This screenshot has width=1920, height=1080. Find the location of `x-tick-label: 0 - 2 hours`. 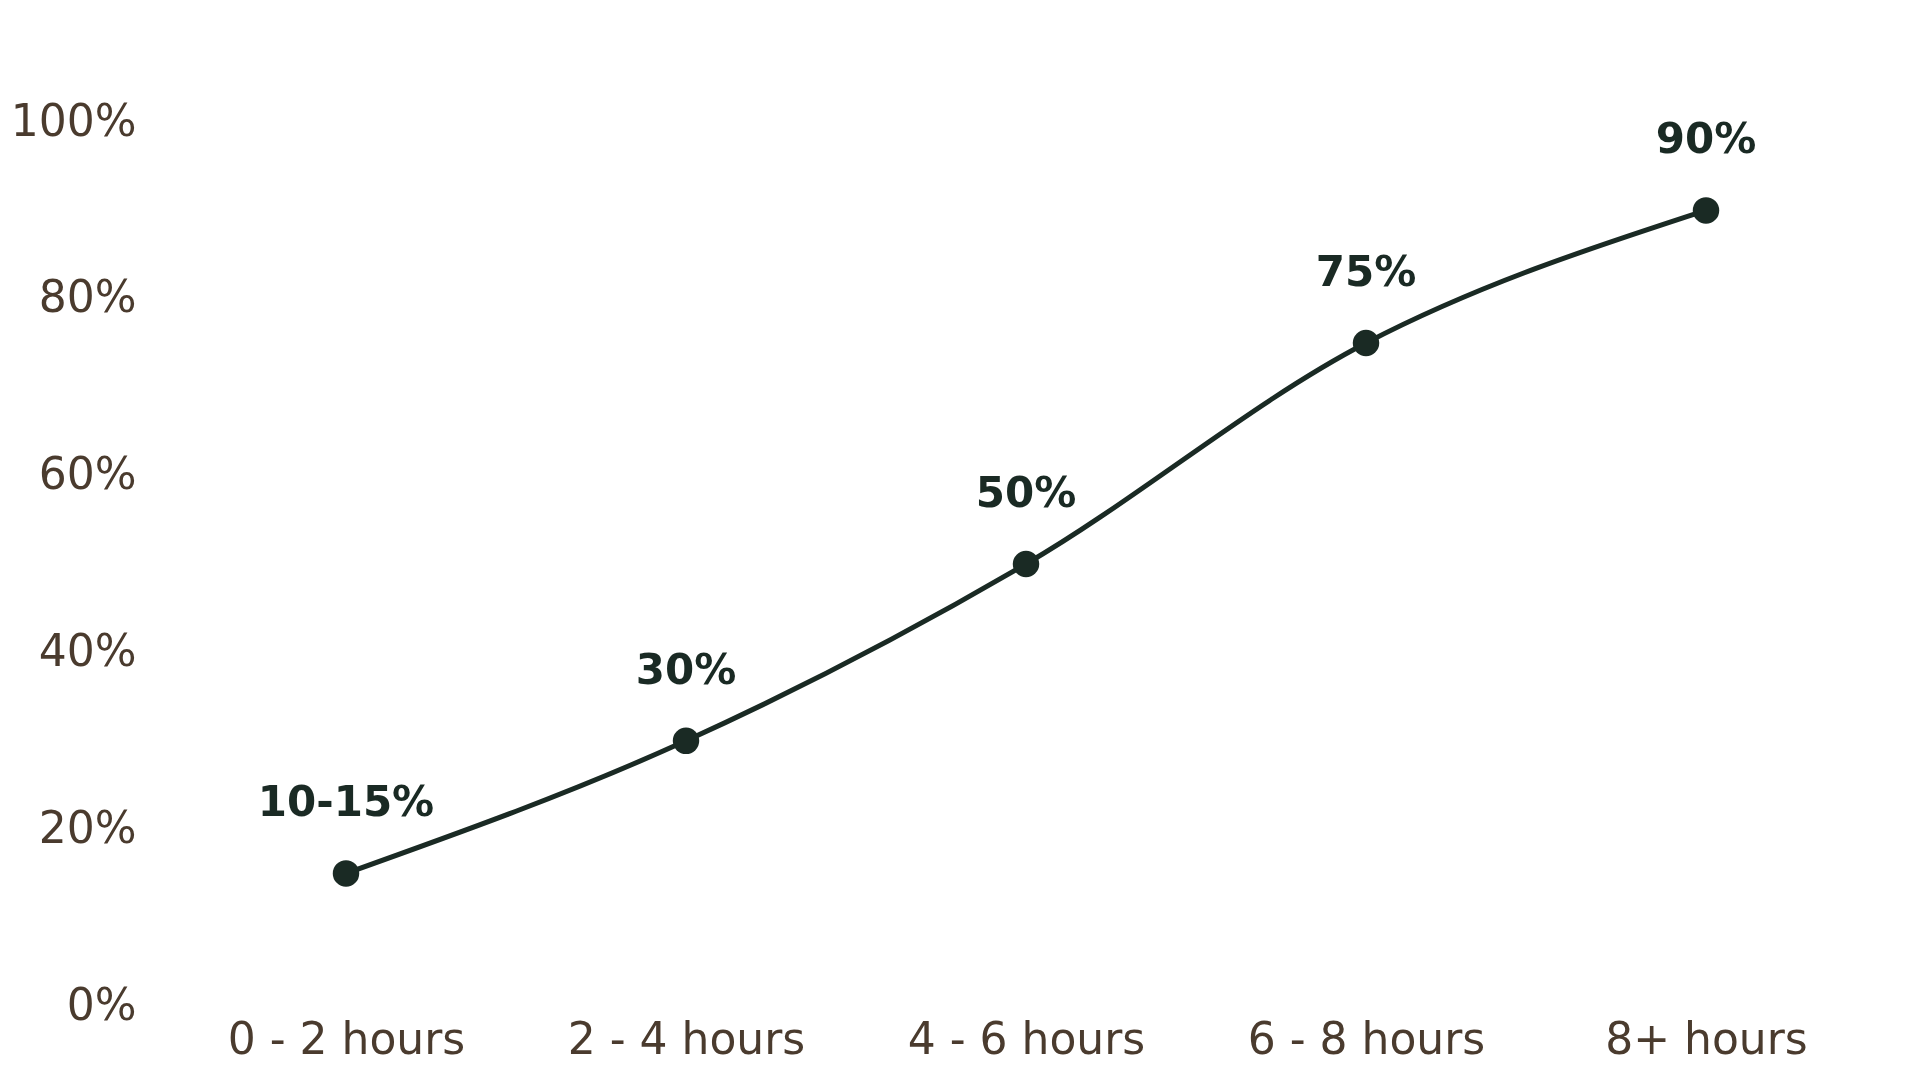

x-tick-label: 0 - 2 hours is located at coordinates (346, 1038).